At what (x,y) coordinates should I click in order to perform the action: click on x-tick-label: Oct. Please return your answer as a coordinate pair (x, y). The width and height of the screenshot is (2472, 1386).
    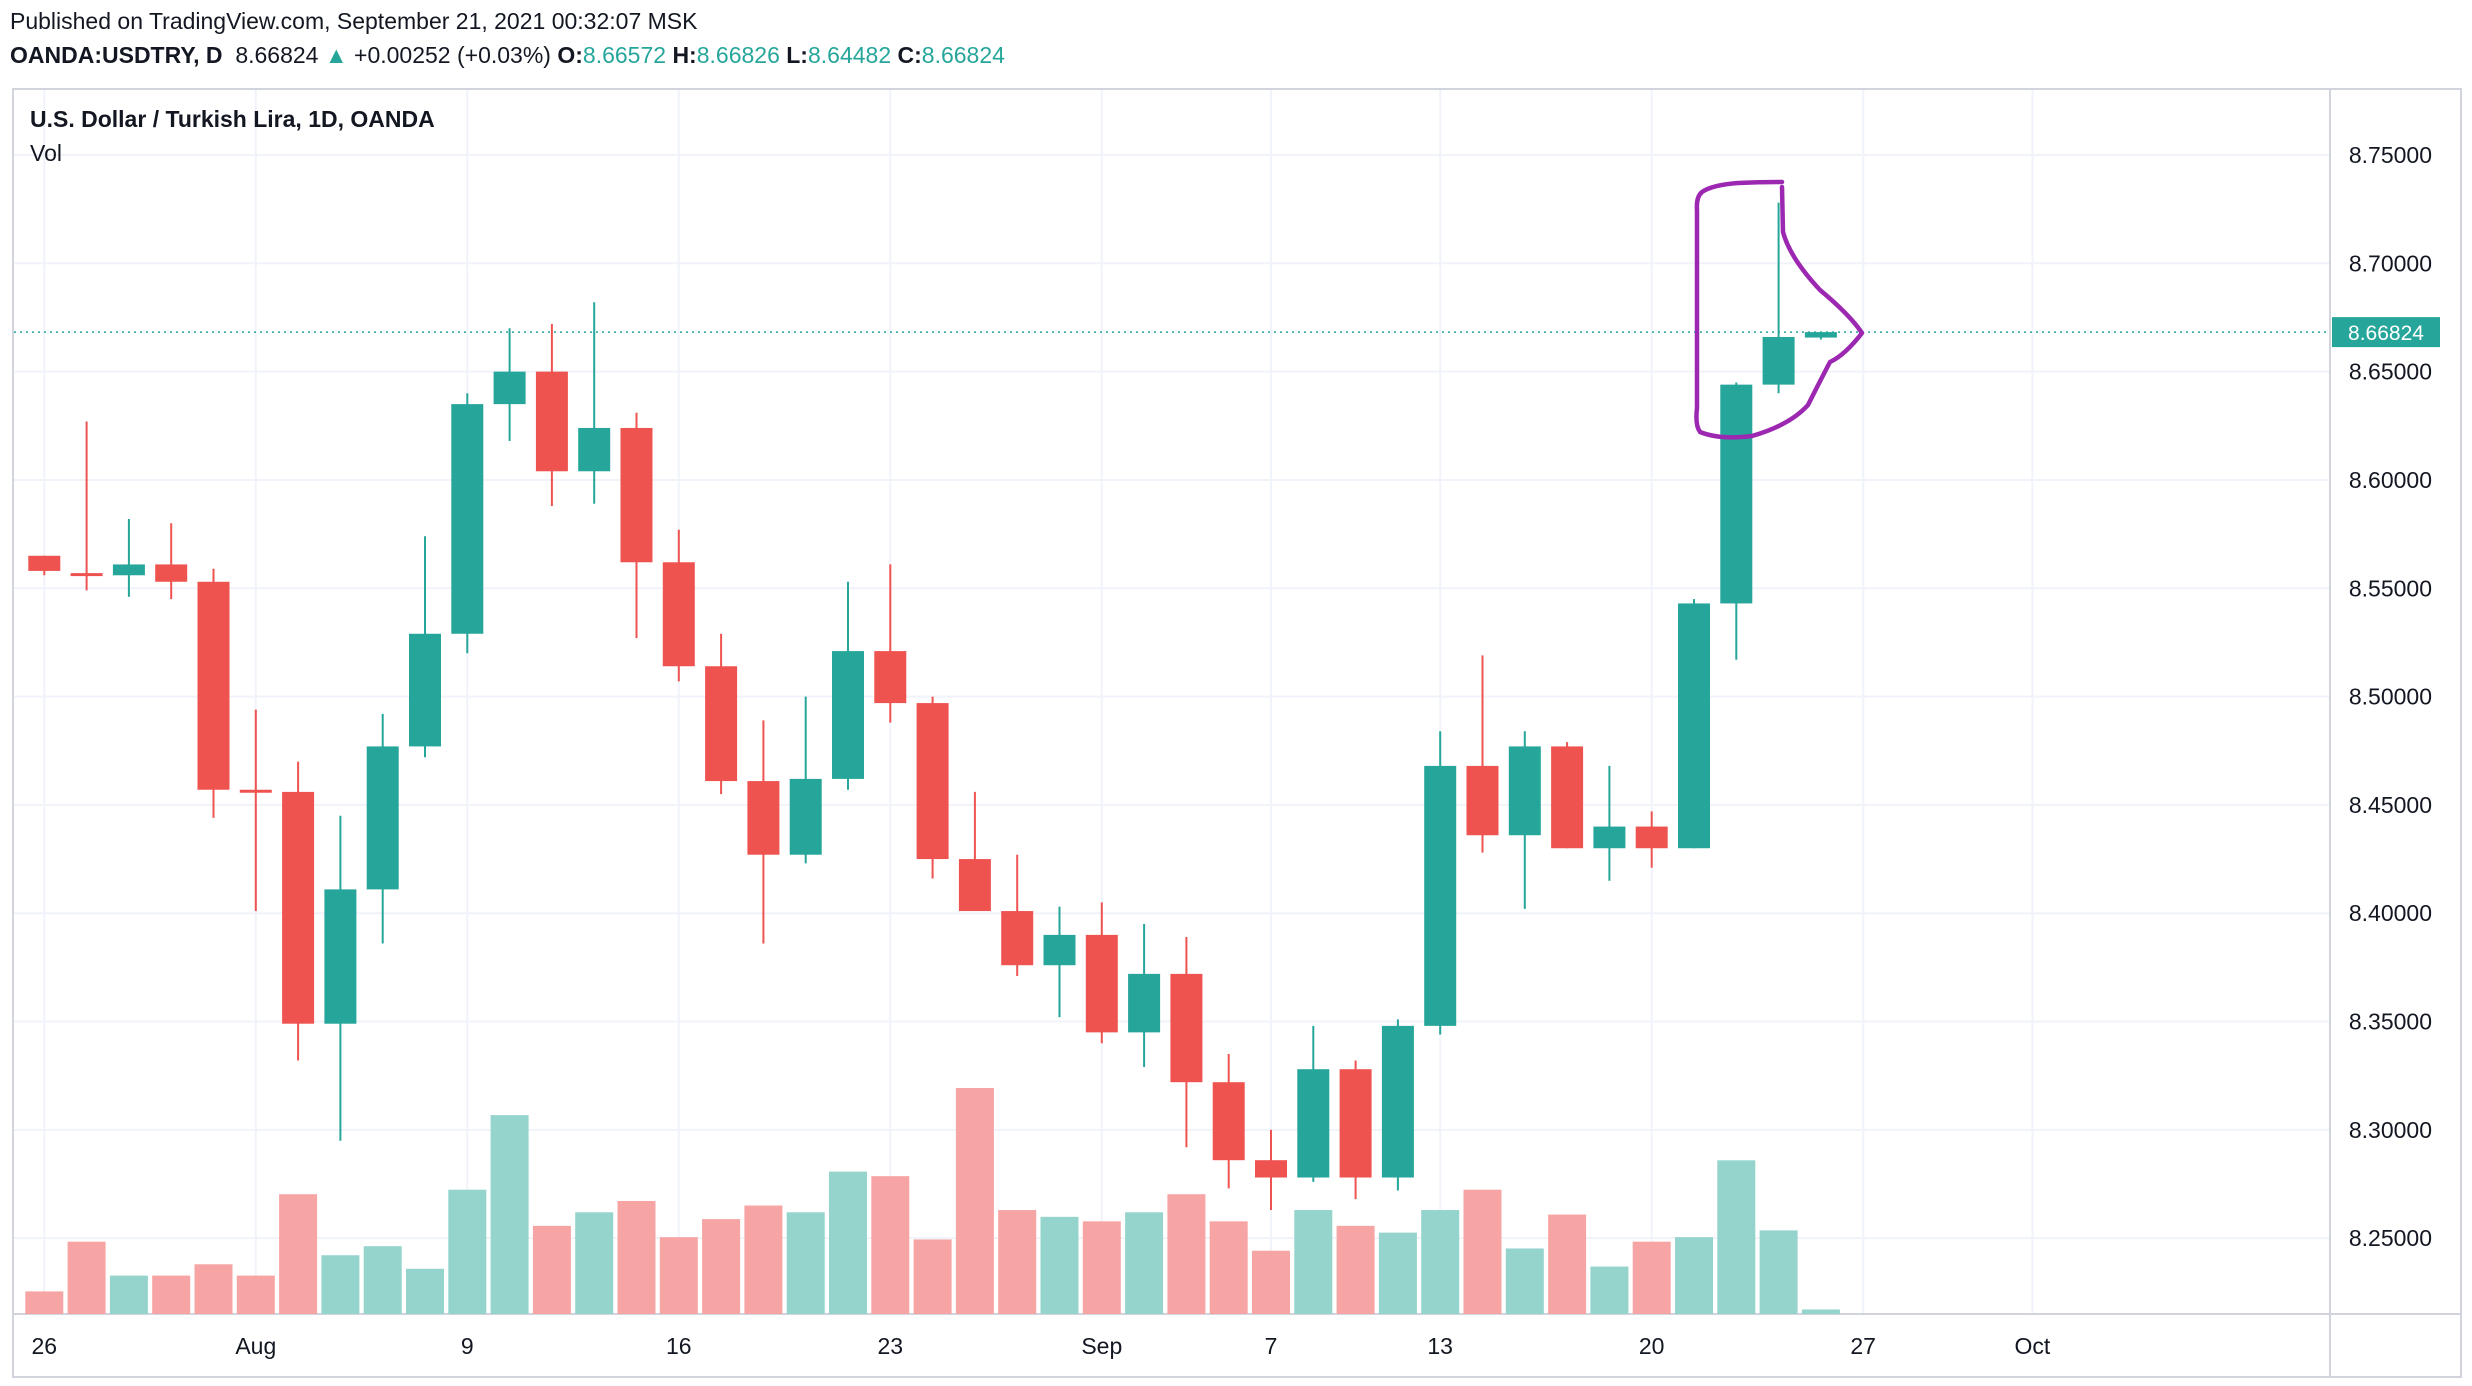
    Looking at the image, I should click on (2033, 1346).